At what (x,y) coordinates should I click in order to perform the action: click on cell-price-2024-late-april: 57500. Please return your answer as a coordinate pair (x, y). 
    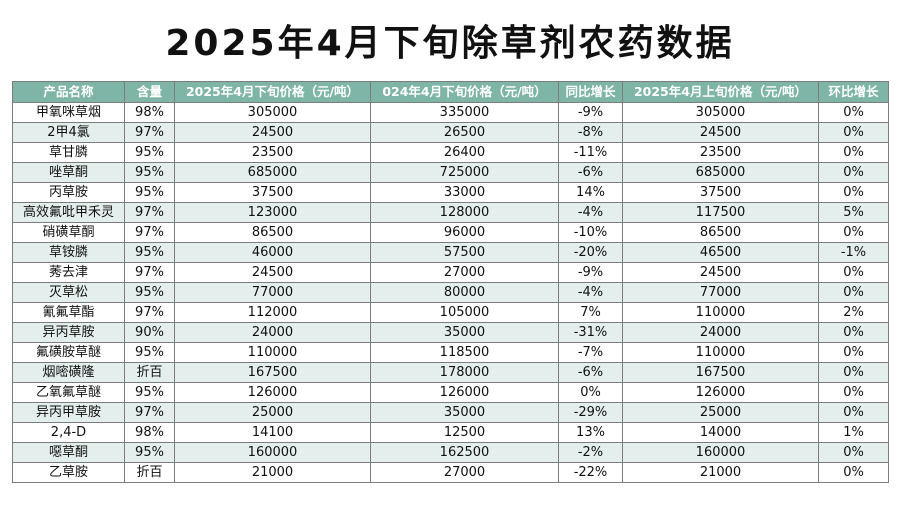
    Looking at the image, I should click on (464, 252).